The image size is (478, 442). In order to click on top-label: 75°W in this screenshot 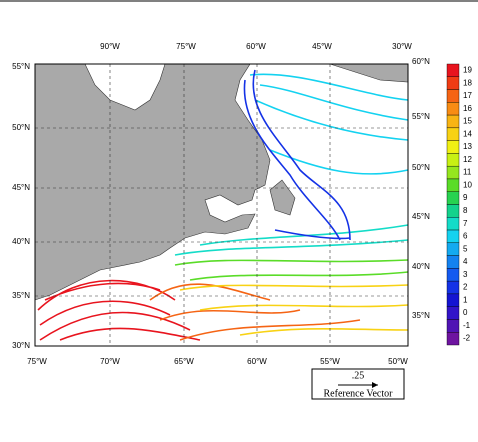, I will do `click(186, 46)`.